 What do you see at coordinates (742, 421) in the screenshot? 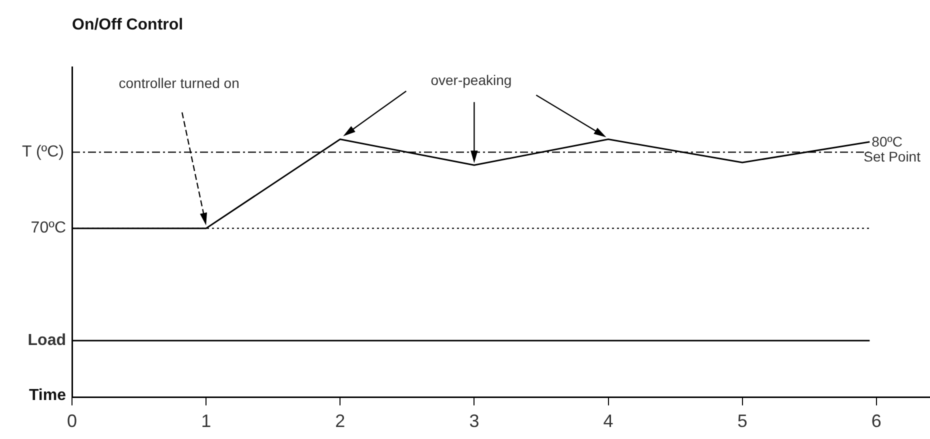
I see `x-tick-label: 5` at bounding box center [742, 421].